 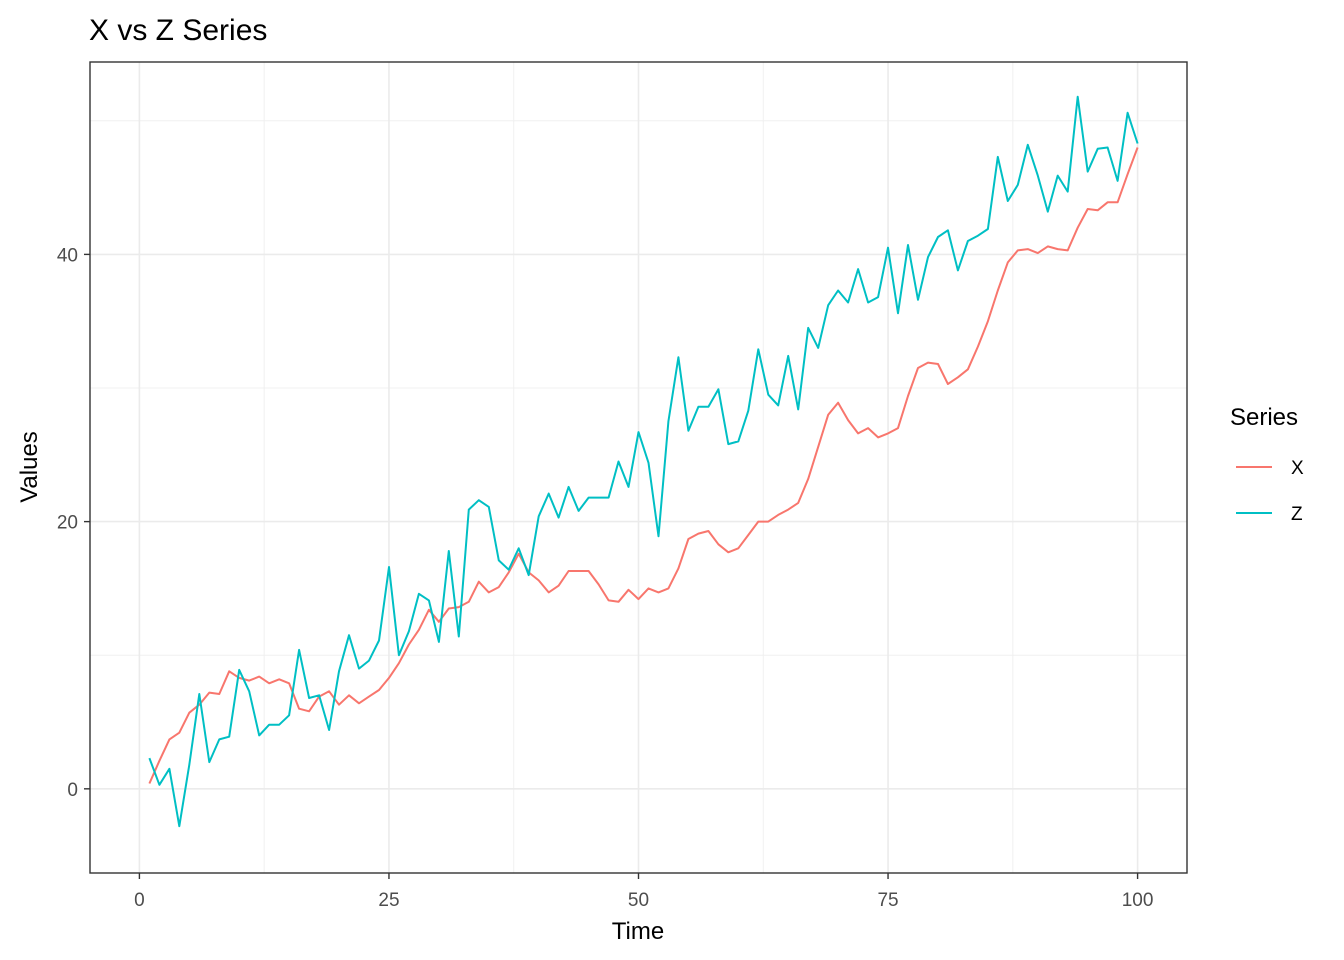 I want to click on y-axis: 0 20 40, so click(x=73, y=523).